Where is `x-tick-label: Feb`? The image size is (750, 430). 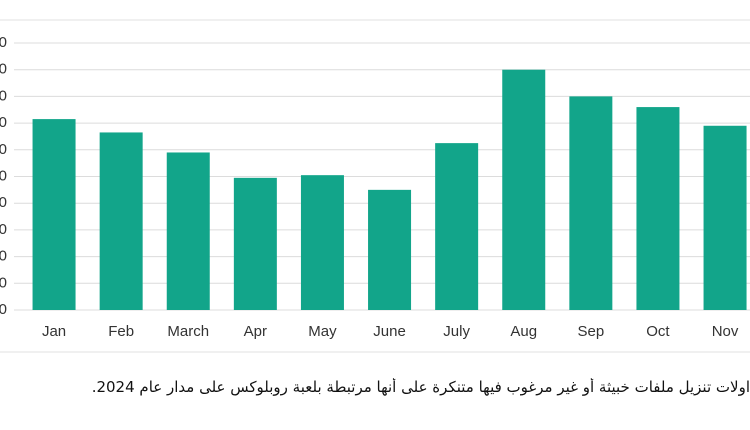 x-tick-label: Feb is located at coordinates (121, 331).